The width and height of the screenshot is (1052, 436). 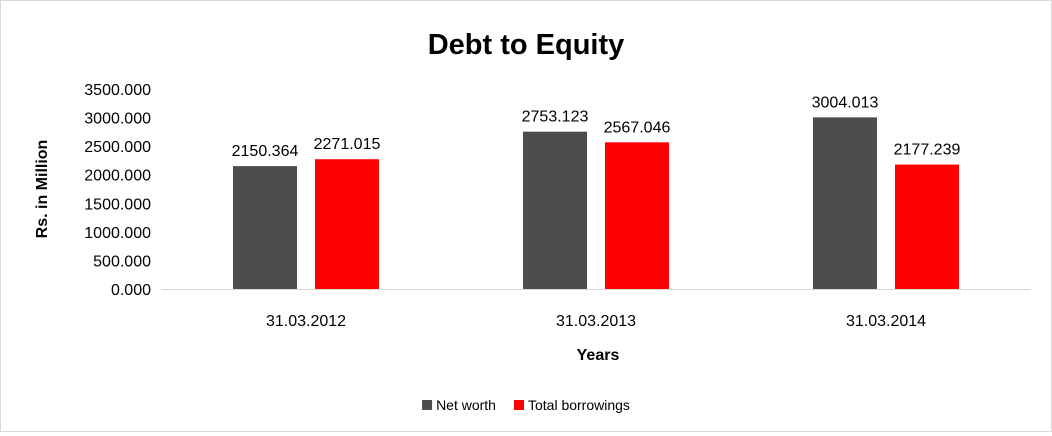 What do you see at coordinates (42, 189) in the screenshot?
I see `y-axis-title: Rs. in Million` at bounding box center [42, 189].